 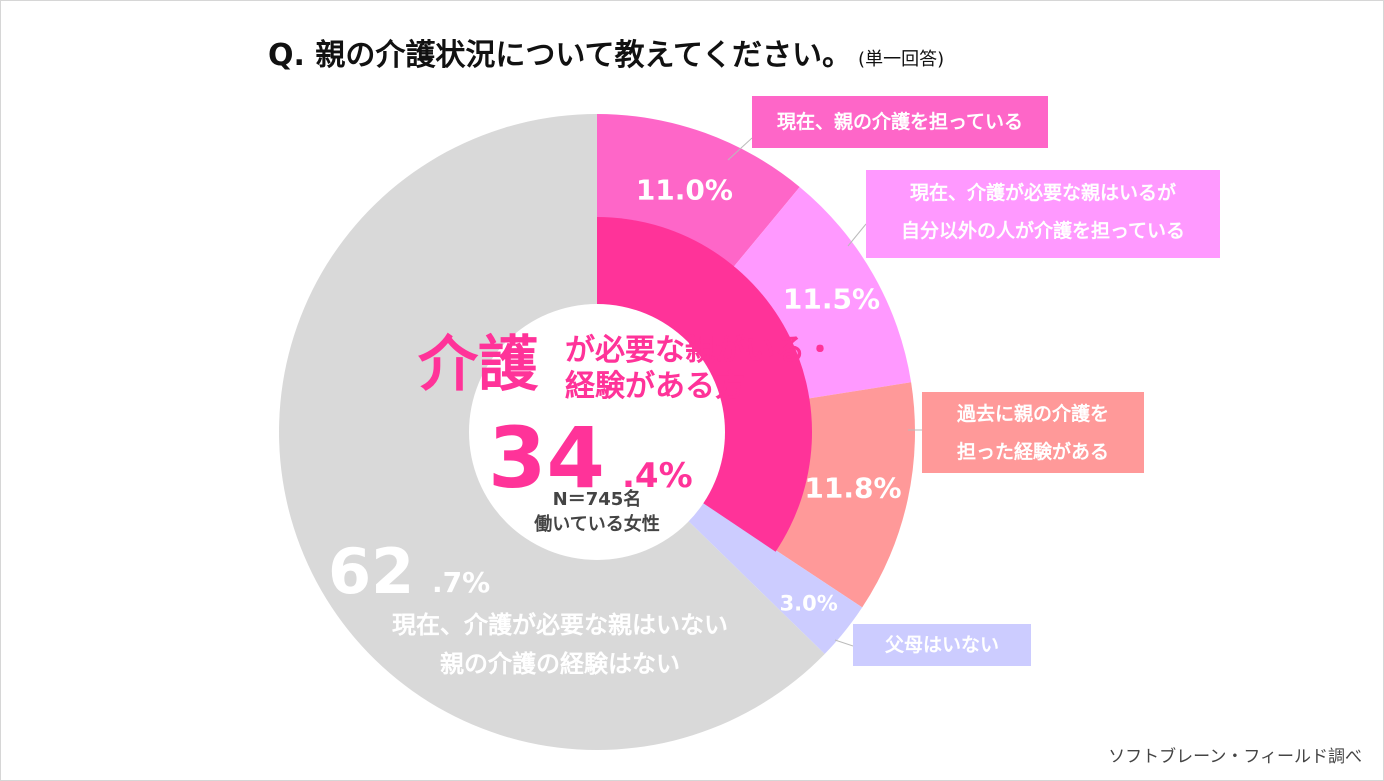 What do you see at coordinates (560, 625) in the screenshot?
I see `gray-label-line1: 現在、介護が必要な親はいない` at bounding box center [560, 625].